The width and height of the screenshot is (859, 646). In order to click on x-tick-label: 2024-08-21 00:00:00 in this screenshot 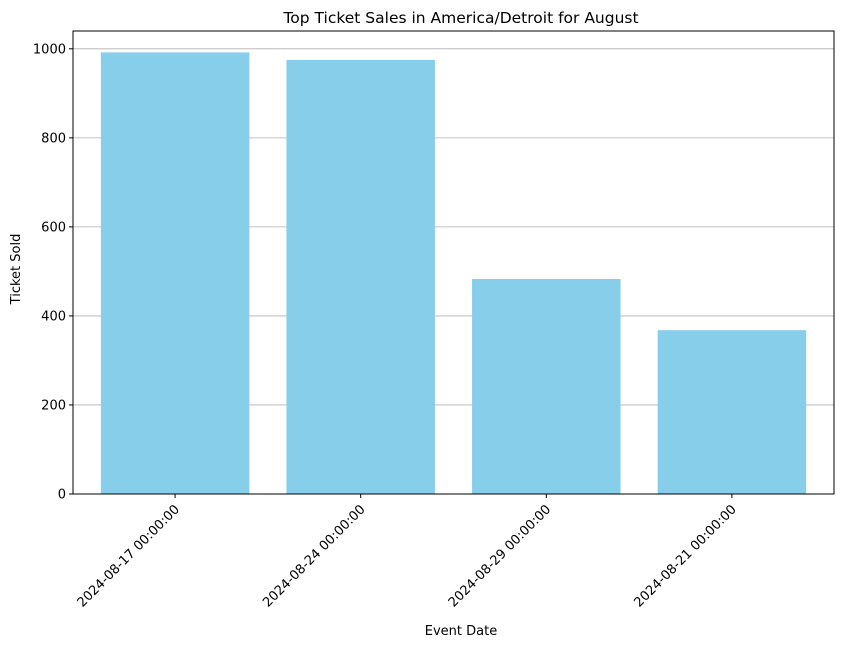, I will do `click(686, 556)`.